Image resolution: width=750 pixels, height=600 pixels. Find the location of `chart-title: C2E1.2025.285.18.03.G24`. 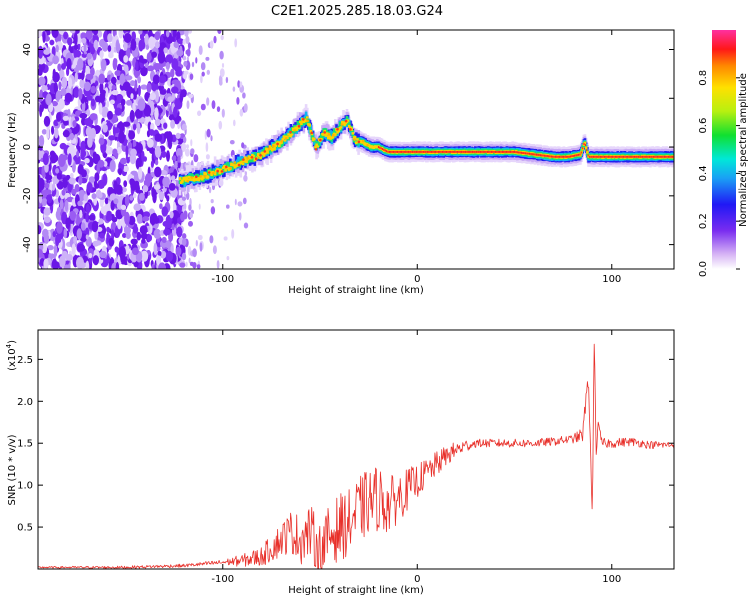

chart-title: C2E1.2025.285.18.03.G24 is located at coordinates (357, 11).